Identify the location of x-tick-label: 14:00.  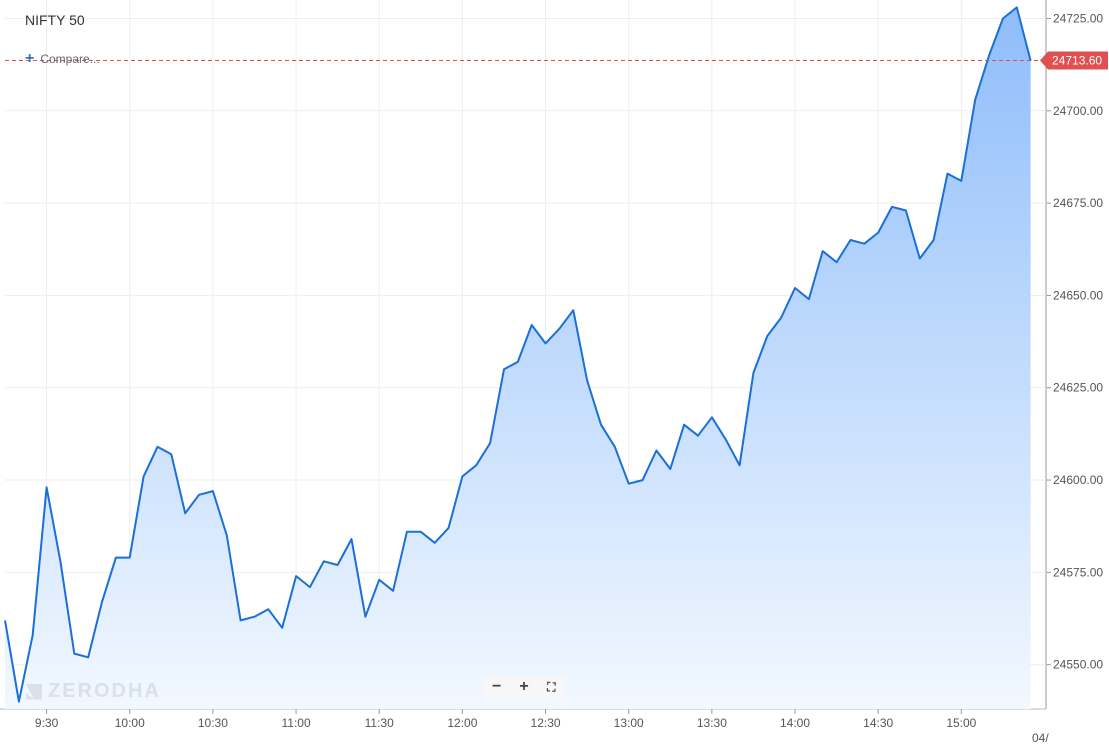
(795, 723).